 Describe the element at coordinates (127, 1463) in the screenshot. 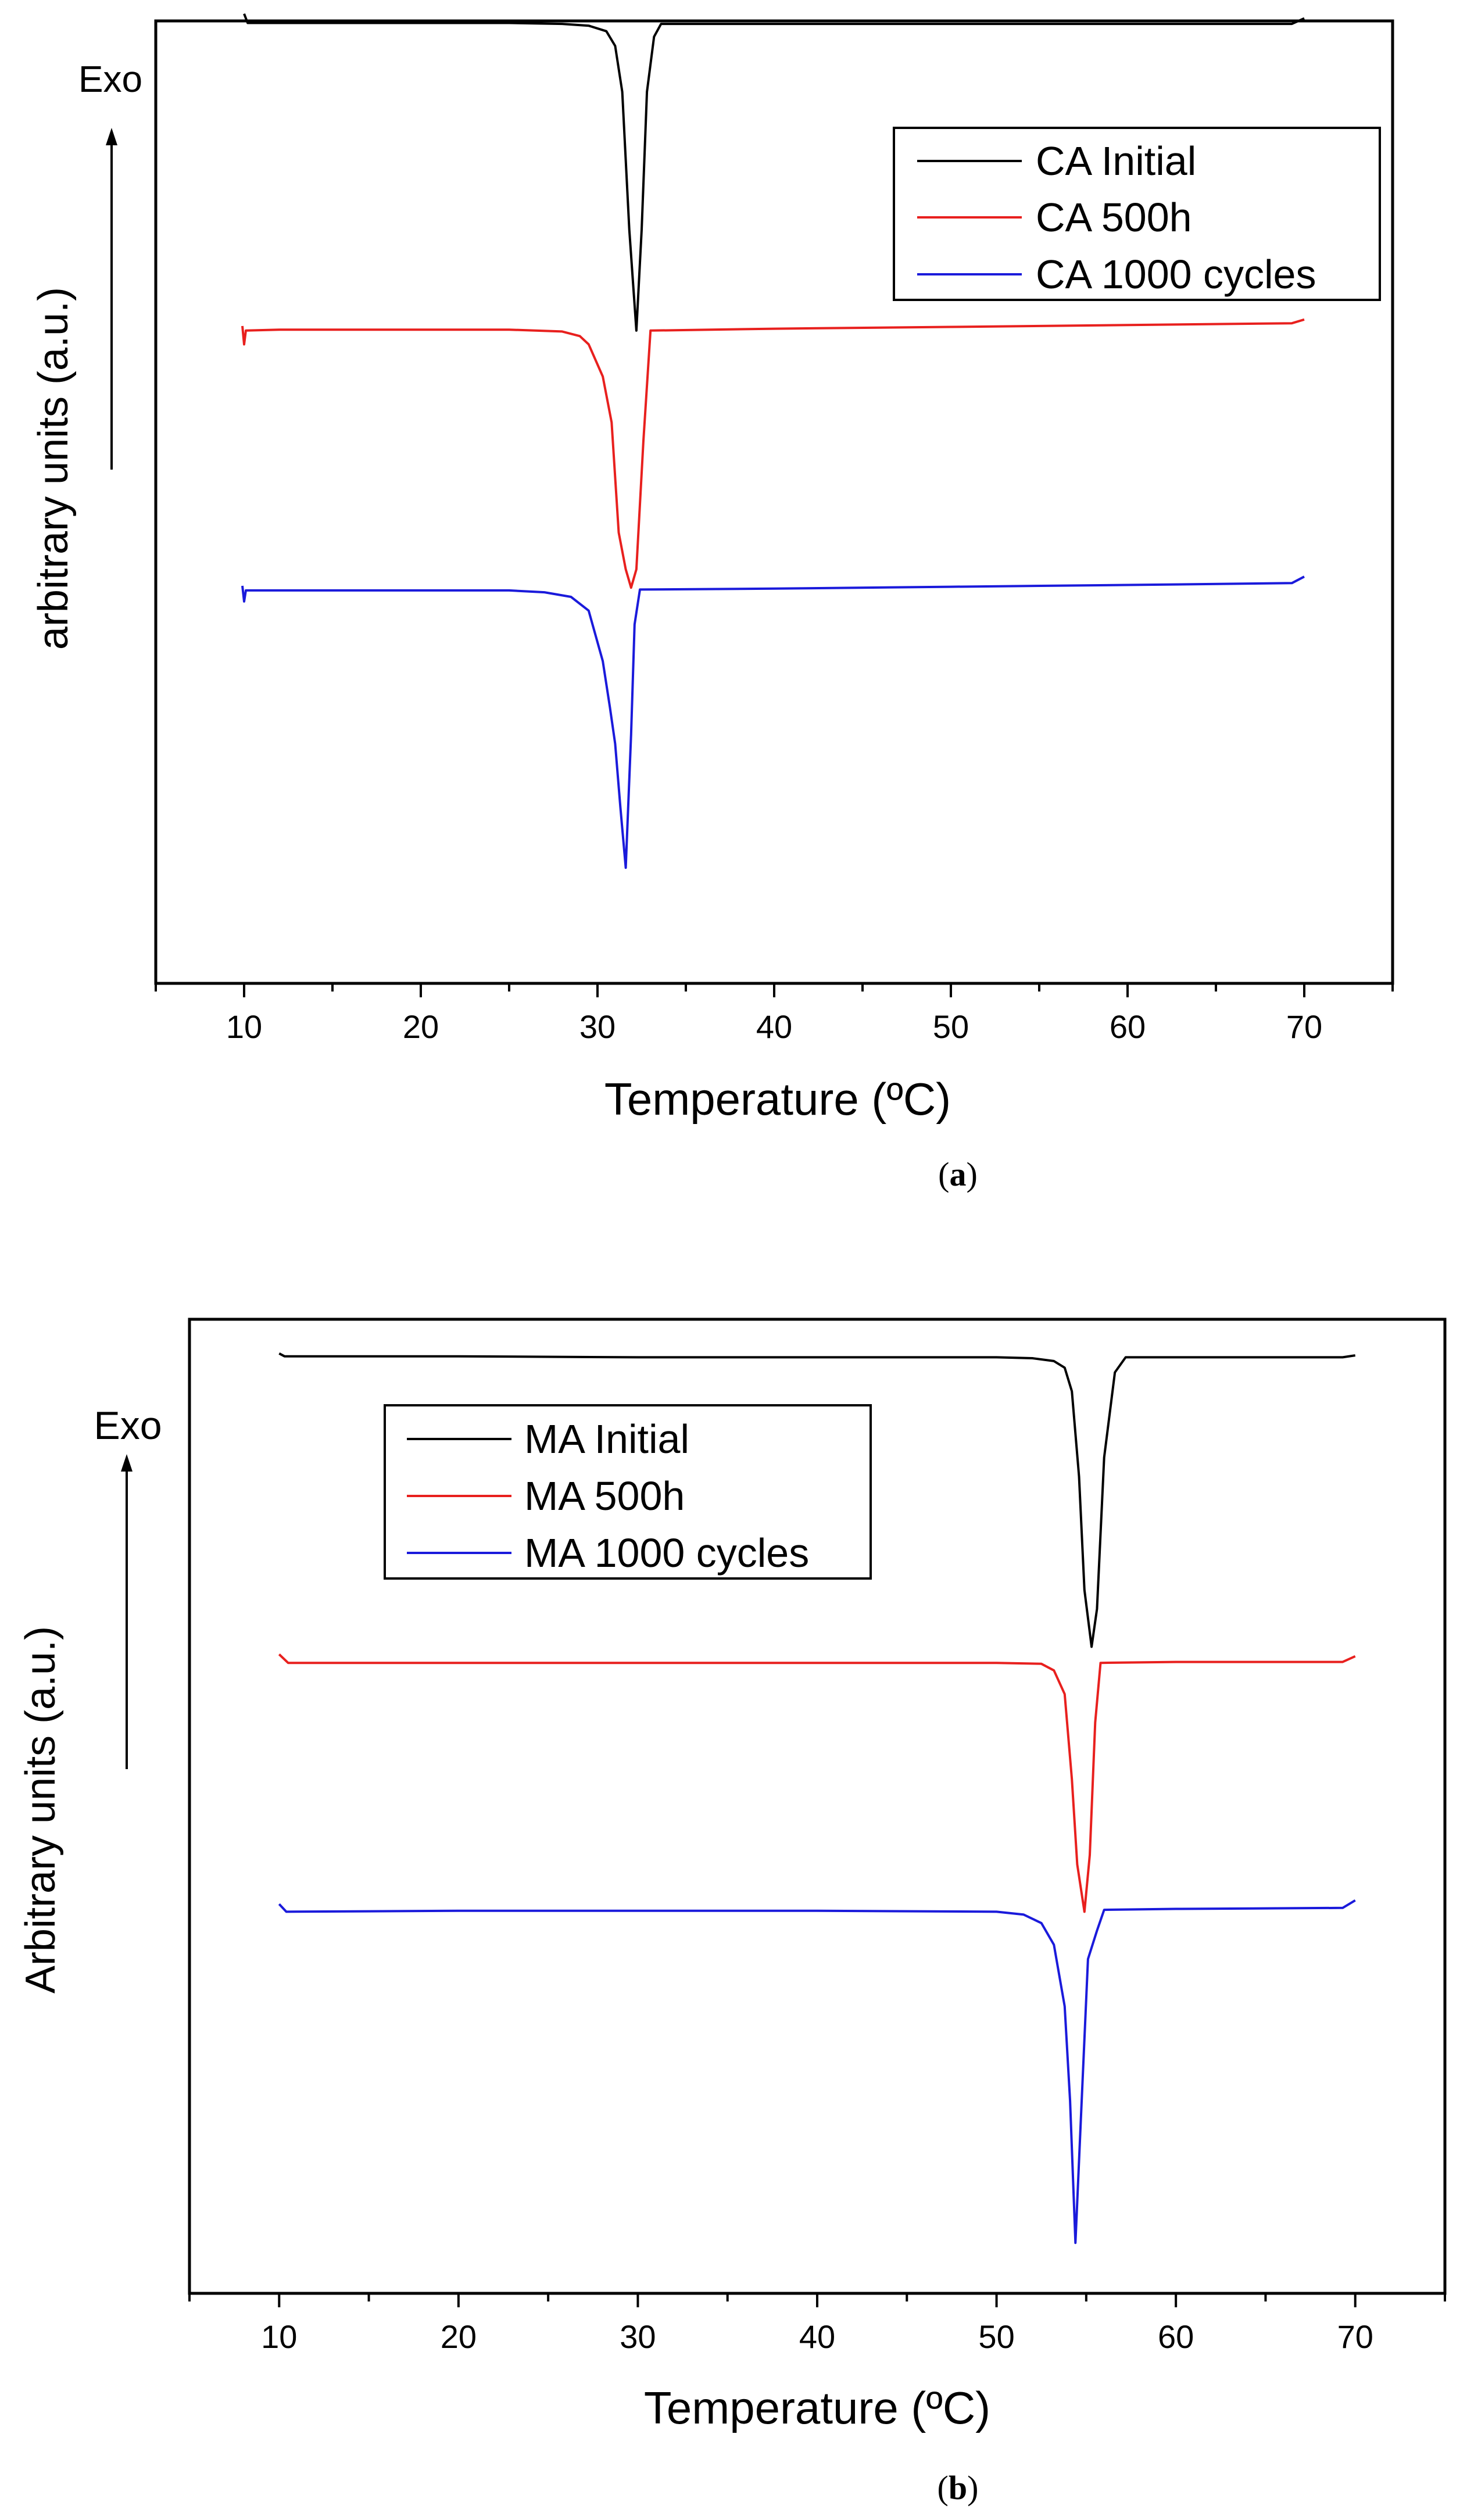

I see `panel-b-exo-arrow-head` at that location.